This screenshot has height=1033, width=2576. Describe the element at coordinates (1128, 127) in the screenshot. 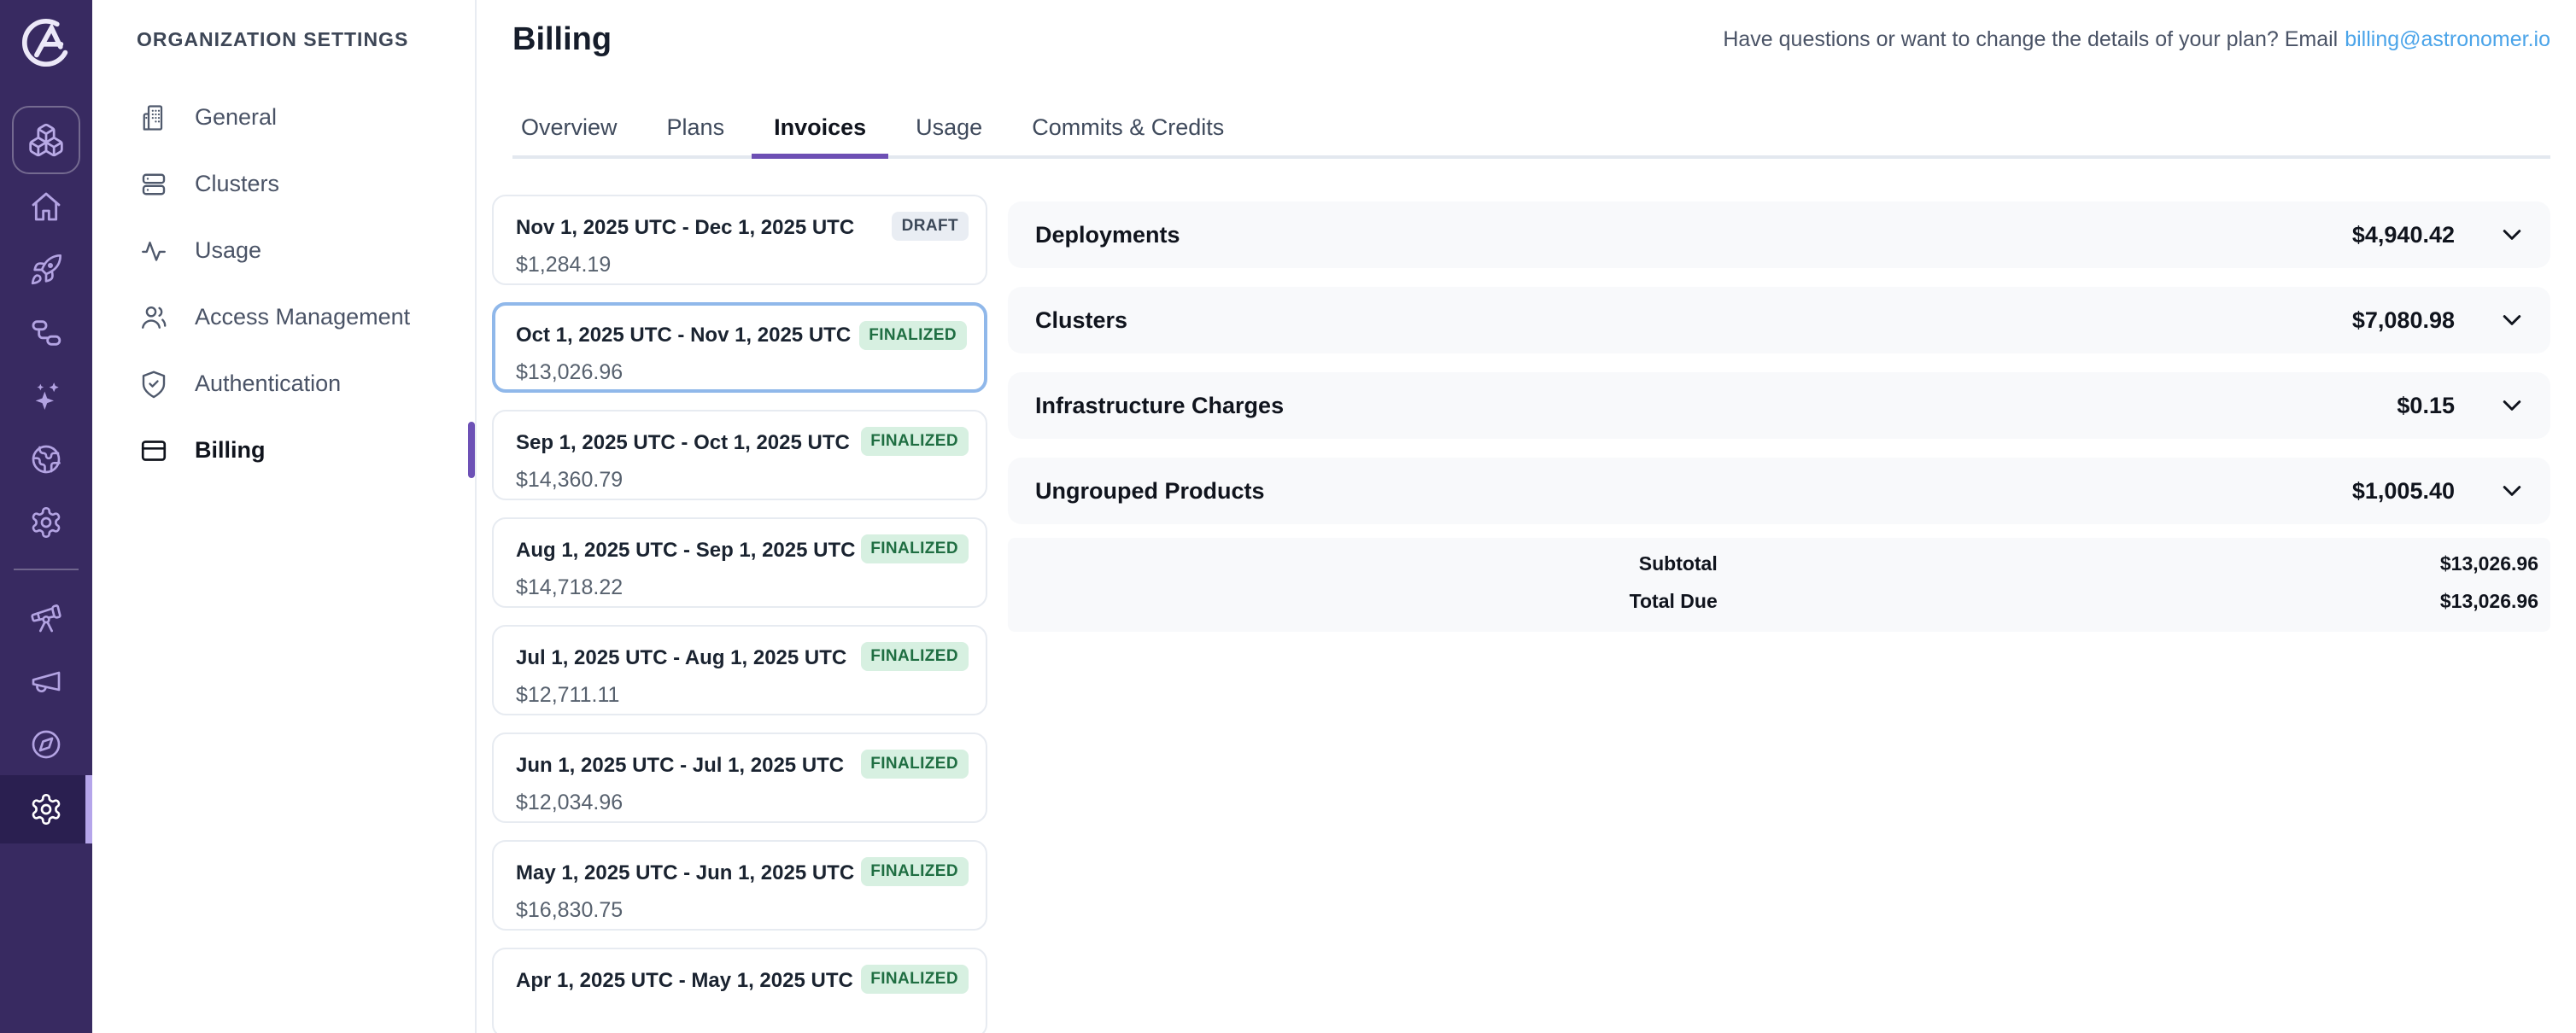

I see `tab-commits-credits: Commits & Credits` at that location.